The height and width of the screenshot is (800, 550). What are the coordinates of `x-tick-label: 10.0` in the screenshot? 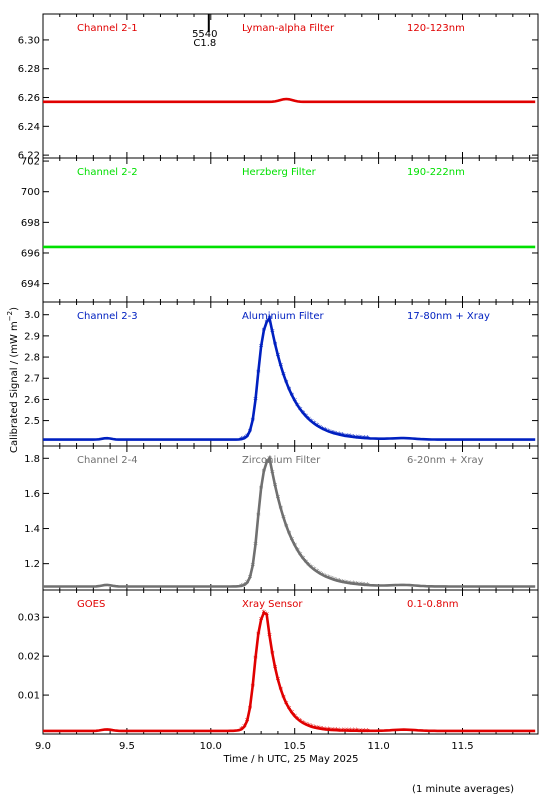 It's located at (211, 746).